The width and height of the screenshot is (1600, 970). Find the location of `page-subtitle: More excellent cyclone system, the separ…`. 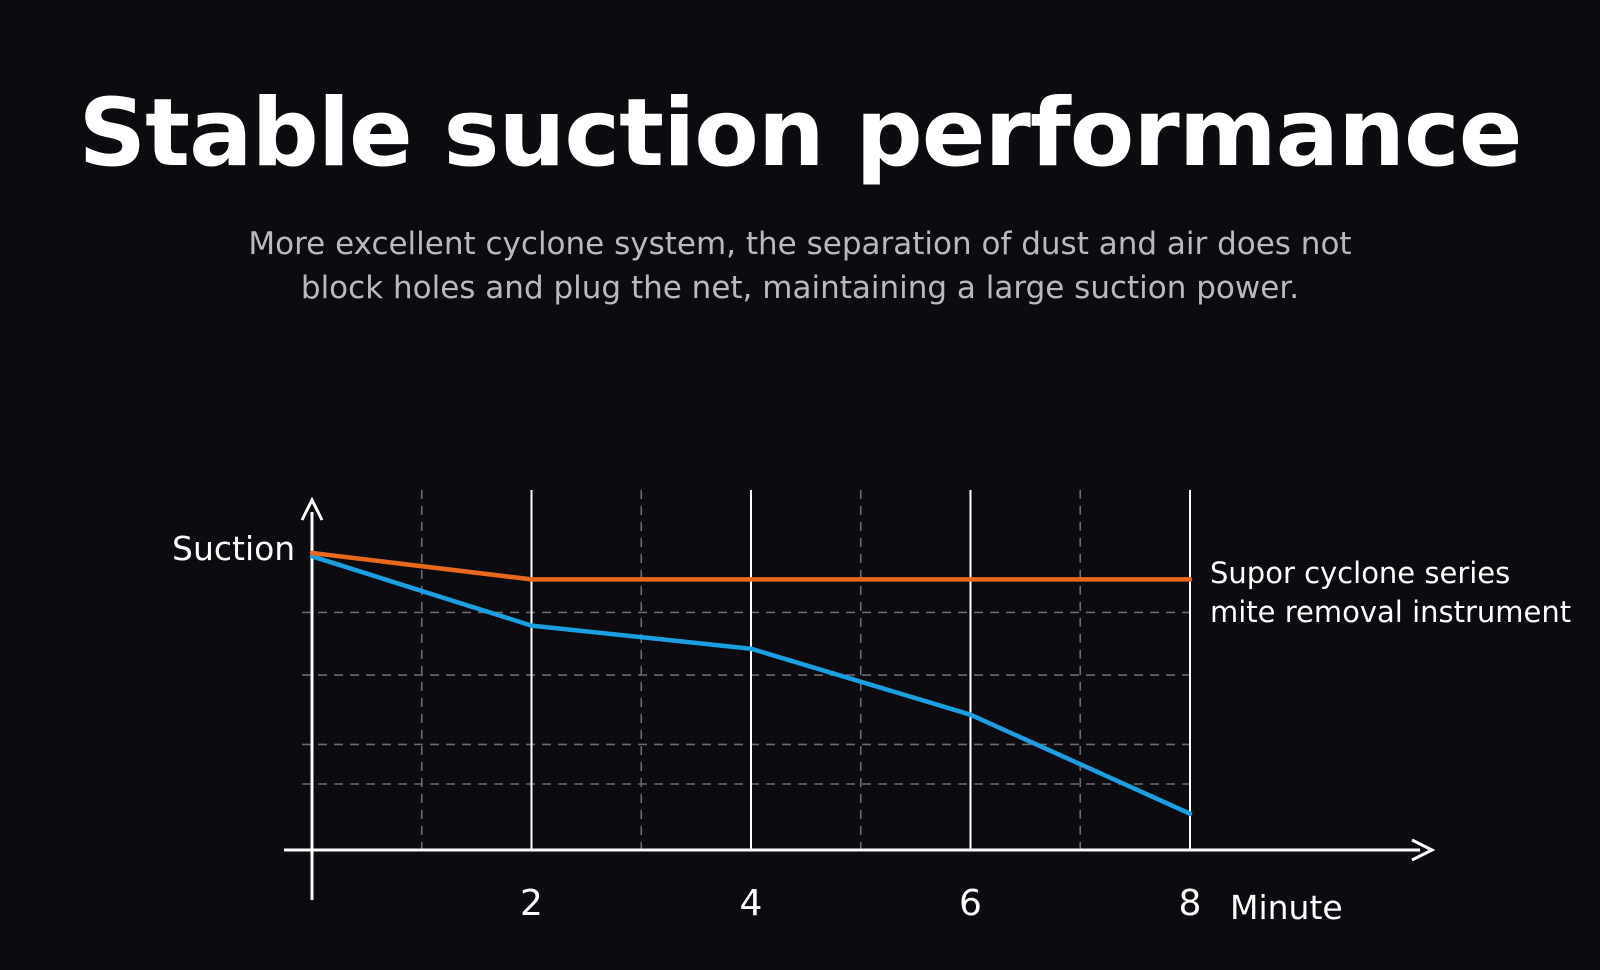

page-subtitle: More excellent cyclone system, the separ… is located at coordinates (800, 266).